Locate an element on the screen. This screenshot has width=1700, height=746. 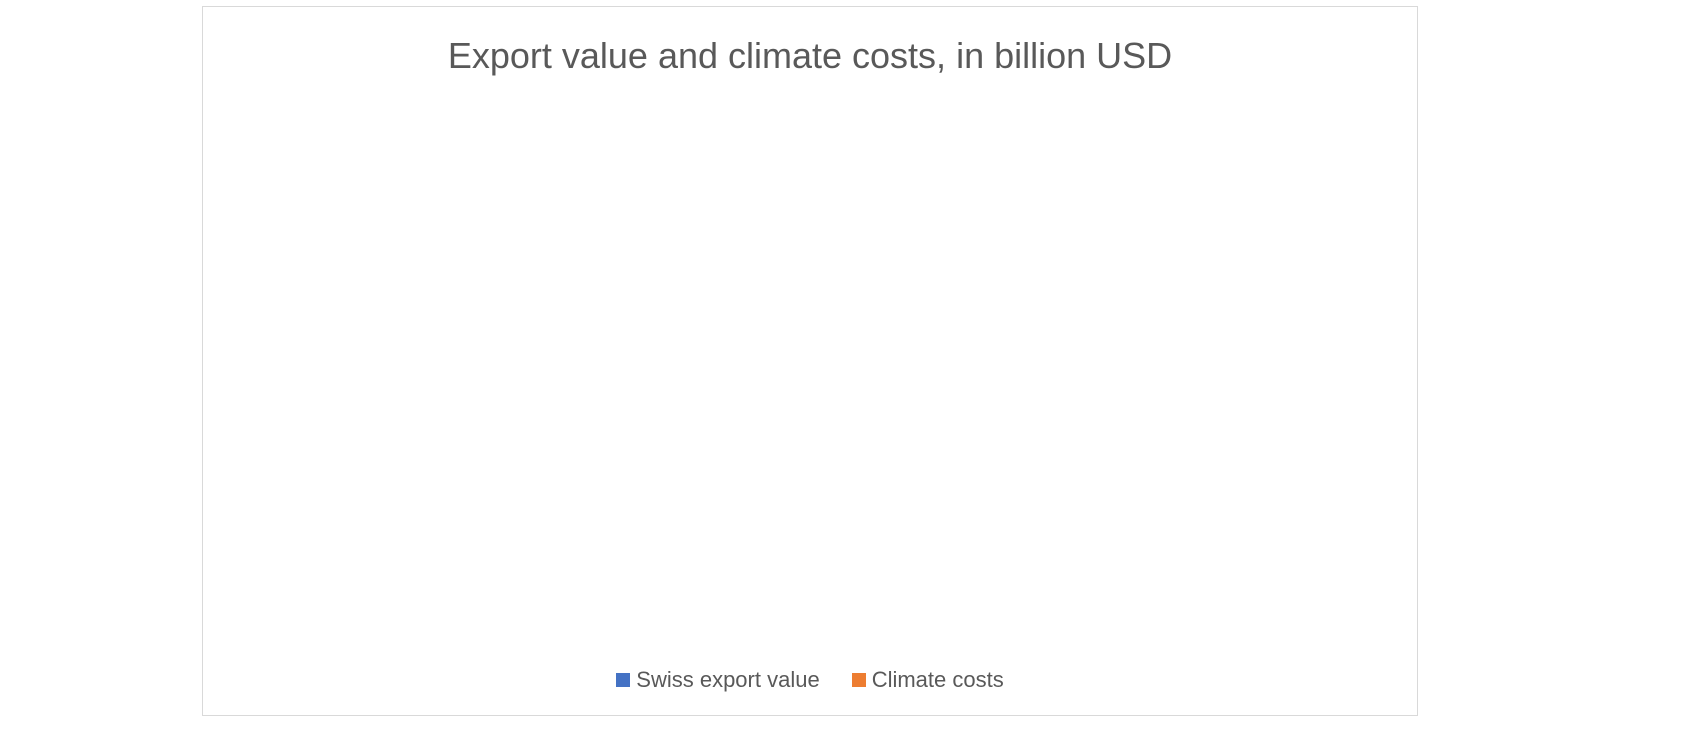
legend: Swiss export value Climate costs is located at coordinates (810, 680).